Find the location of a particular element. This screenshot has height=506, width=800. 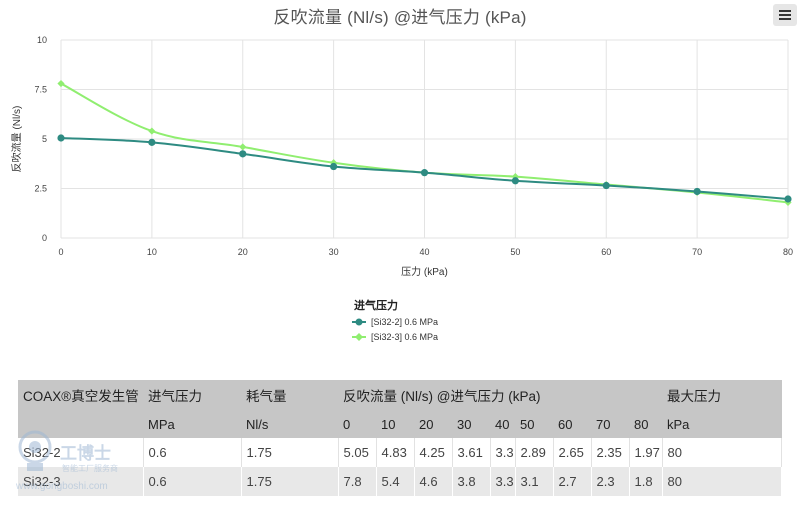

y-tick-label: 2.5 is located at coordinates (40, 189).